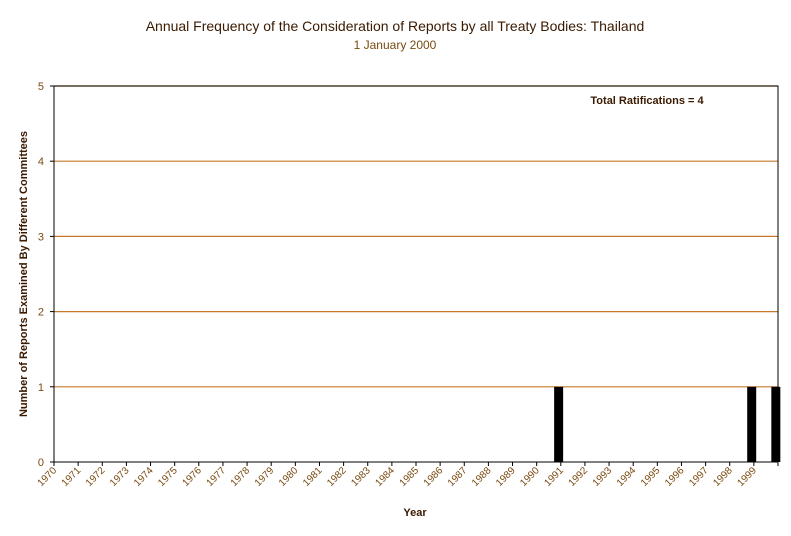 This screenshot has width=791, height=536. Describe the element at coordinates (506, 477) in the screenshot. I see `x-tick-label: 1989` at that location.